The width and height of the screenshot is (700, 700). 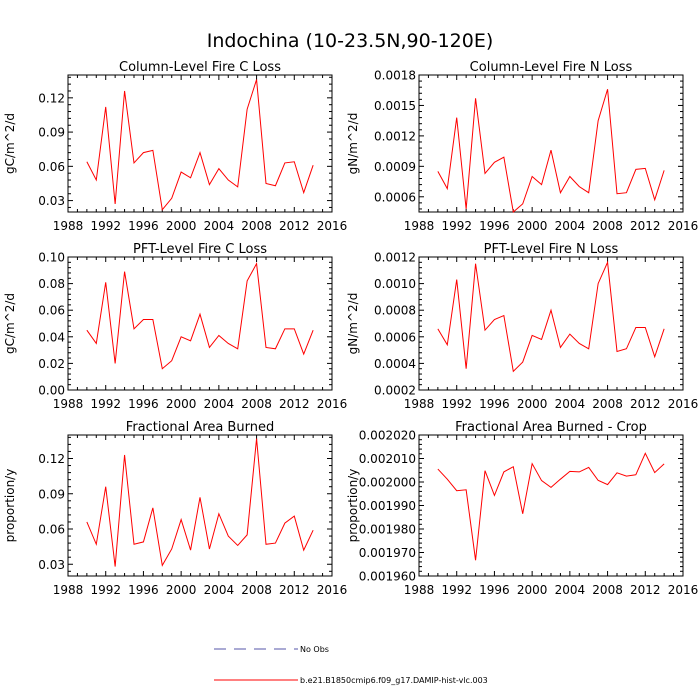 What do you see at coordinates (51, 258) in the screenshot?
I see `y-tick-label: 0.10` at bounding box center [51, 258].